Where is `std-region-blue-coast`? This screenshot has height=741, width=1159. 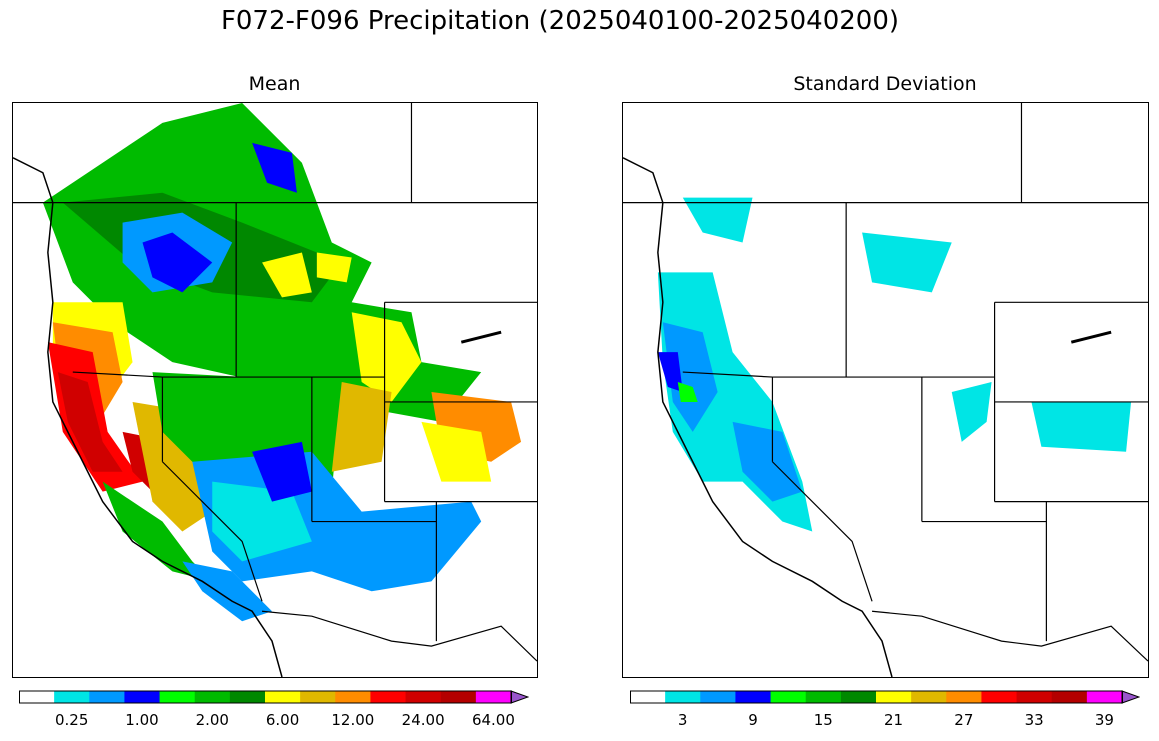
std-region-blue-coast is located at coordinates (690, 377).